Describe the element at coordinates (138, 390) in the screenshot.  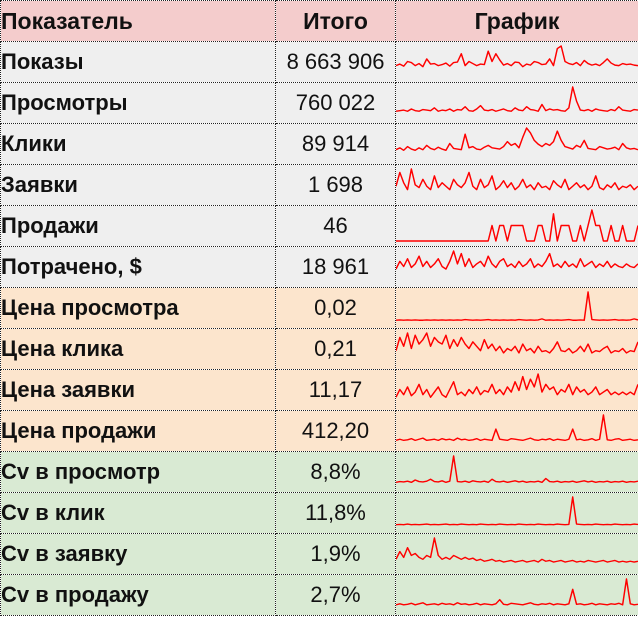
I see `metric-label: Цена заявки` at that location.